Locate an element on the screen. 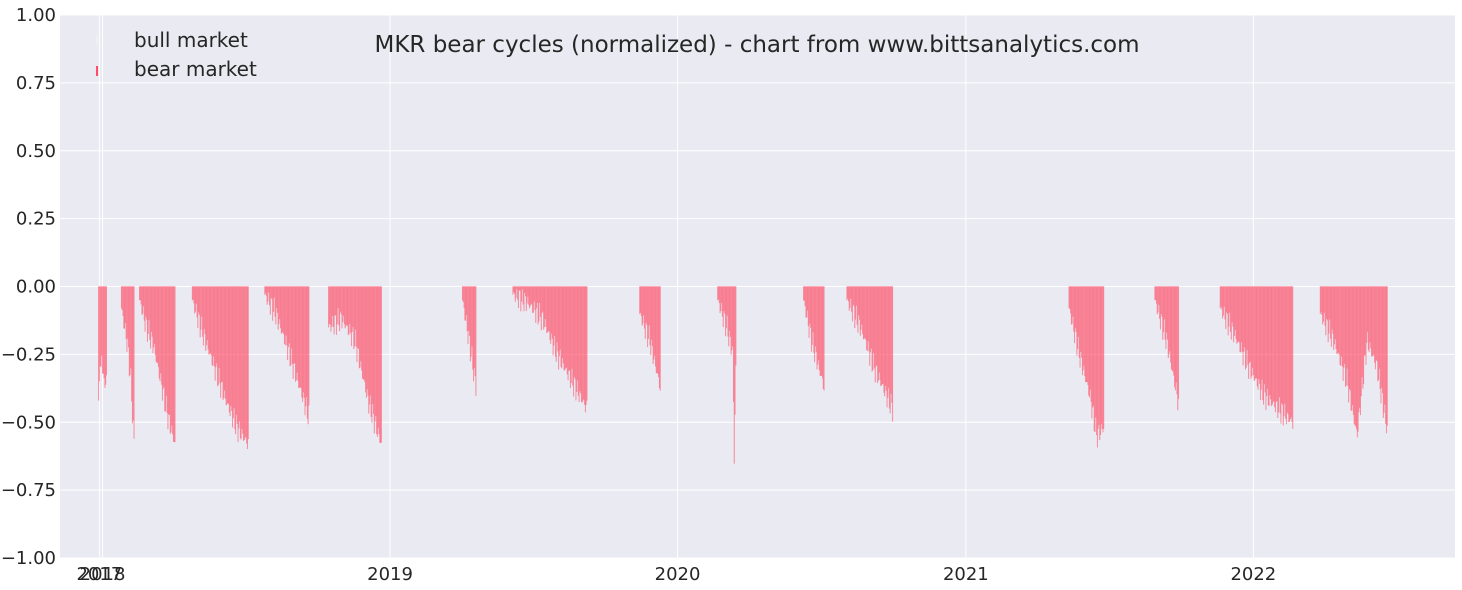  legend-swatch-bear-market is located at coordinates (97, 71).